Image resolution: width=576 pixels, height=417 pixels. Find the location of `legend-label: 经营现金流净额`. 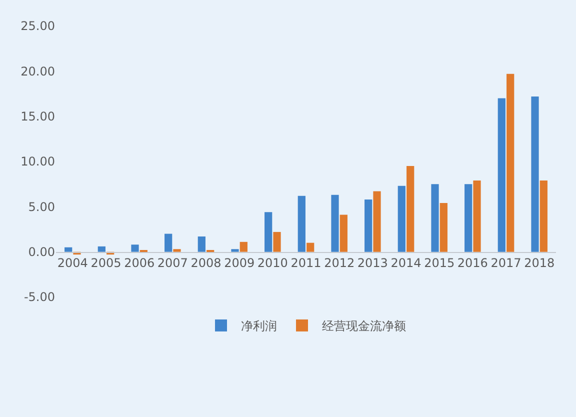

legend-label: 经营现金流净额 is located at coordinates (364, 326).